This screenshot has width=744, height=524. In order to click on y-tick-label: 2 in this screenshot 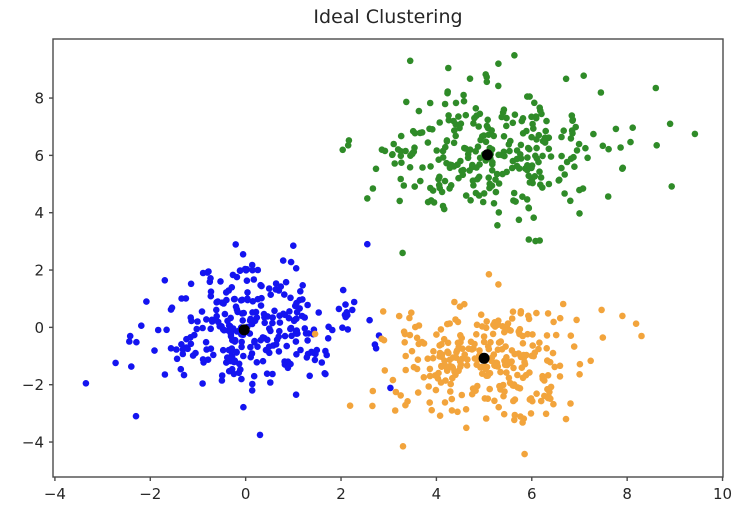, I will do `click(39, 271)`.